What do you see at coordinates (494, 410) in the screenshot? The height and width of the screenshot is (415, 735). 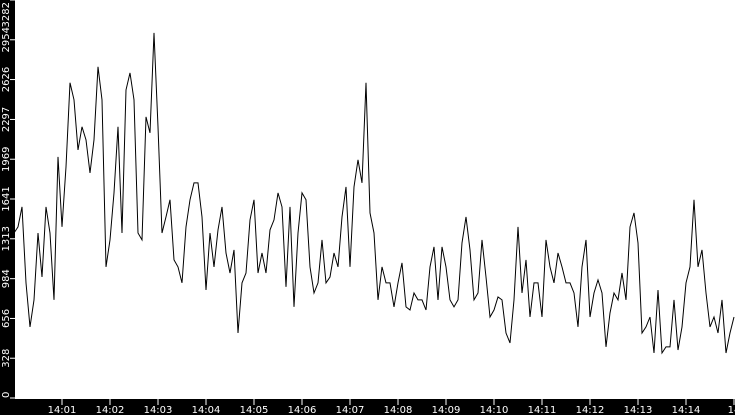 I see `x-tick-label: 14:10` at bounding box center [494, 410].